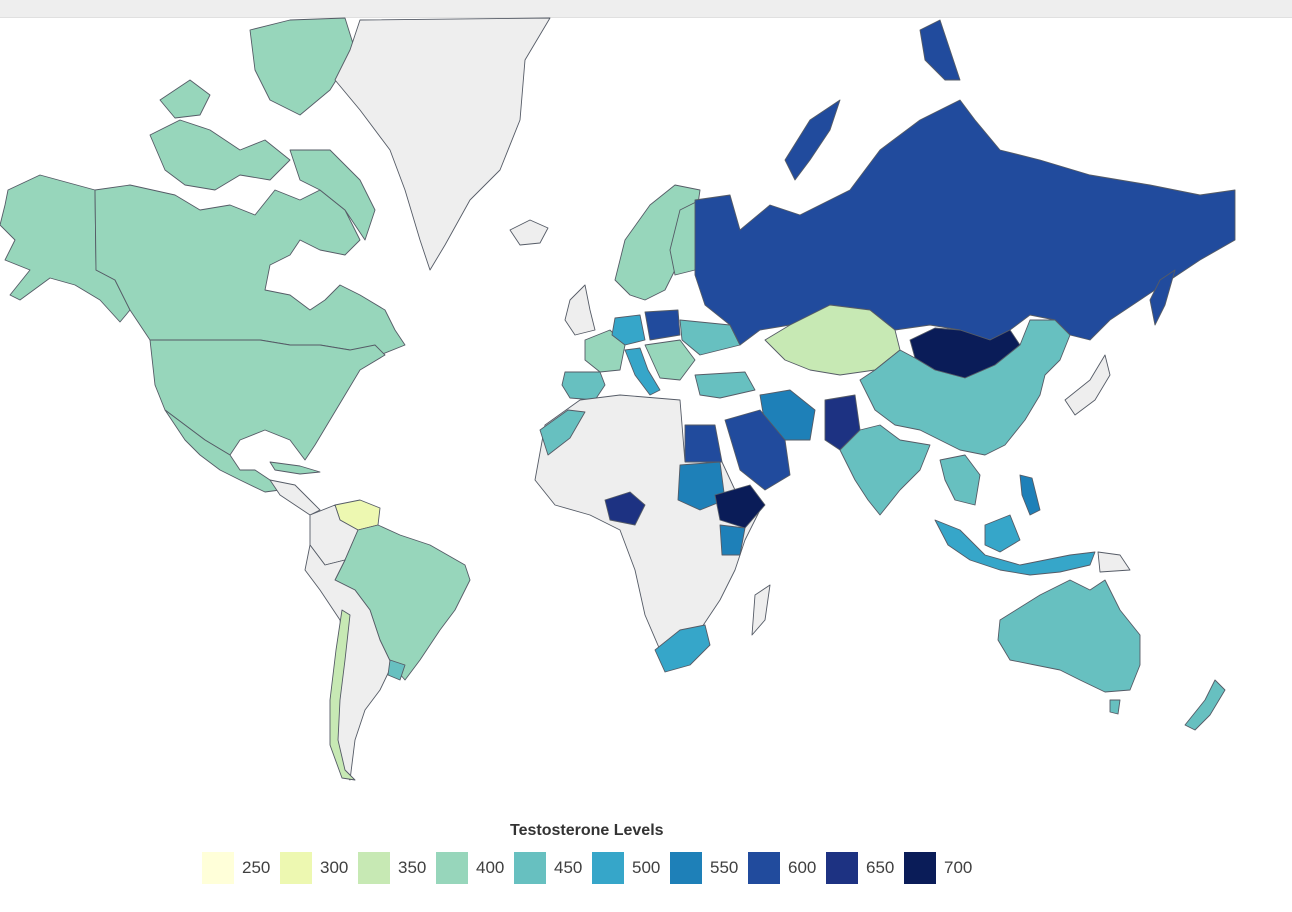  Describe the element at coordinates (732, 540) in the screenshot. I see `country-kenya` at that location.